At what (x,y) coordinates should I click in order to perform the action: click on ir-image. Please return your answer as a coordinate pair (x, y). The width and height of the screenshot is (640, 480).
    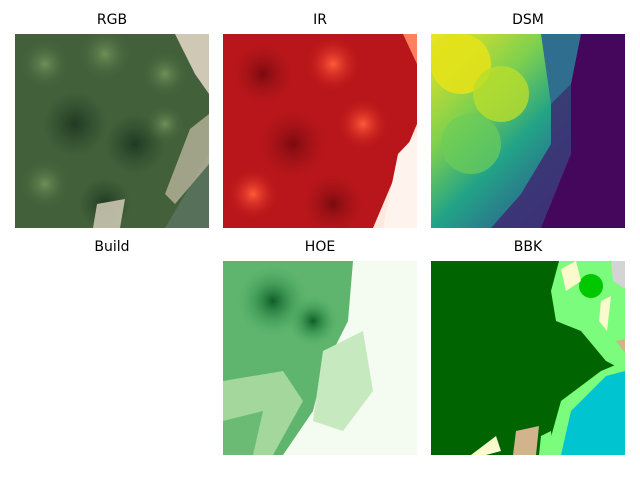
    Looking at the image, I should click on (320, 131).